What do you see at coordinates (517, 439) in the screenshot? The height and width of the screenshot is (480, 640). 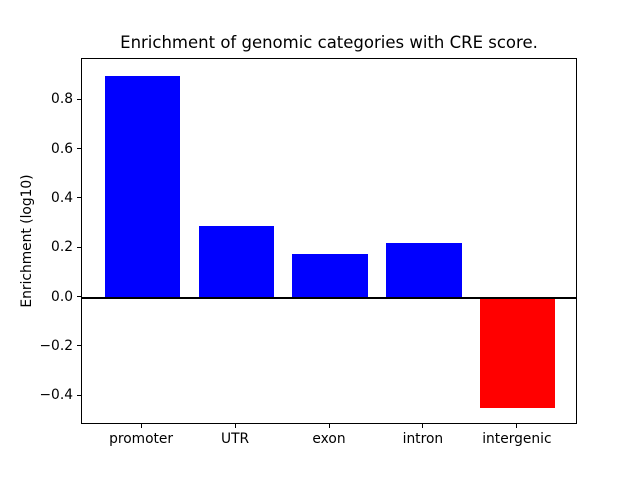 I see `x-tick-label-intergenic: intergenic` at bounding box center [517, 439].